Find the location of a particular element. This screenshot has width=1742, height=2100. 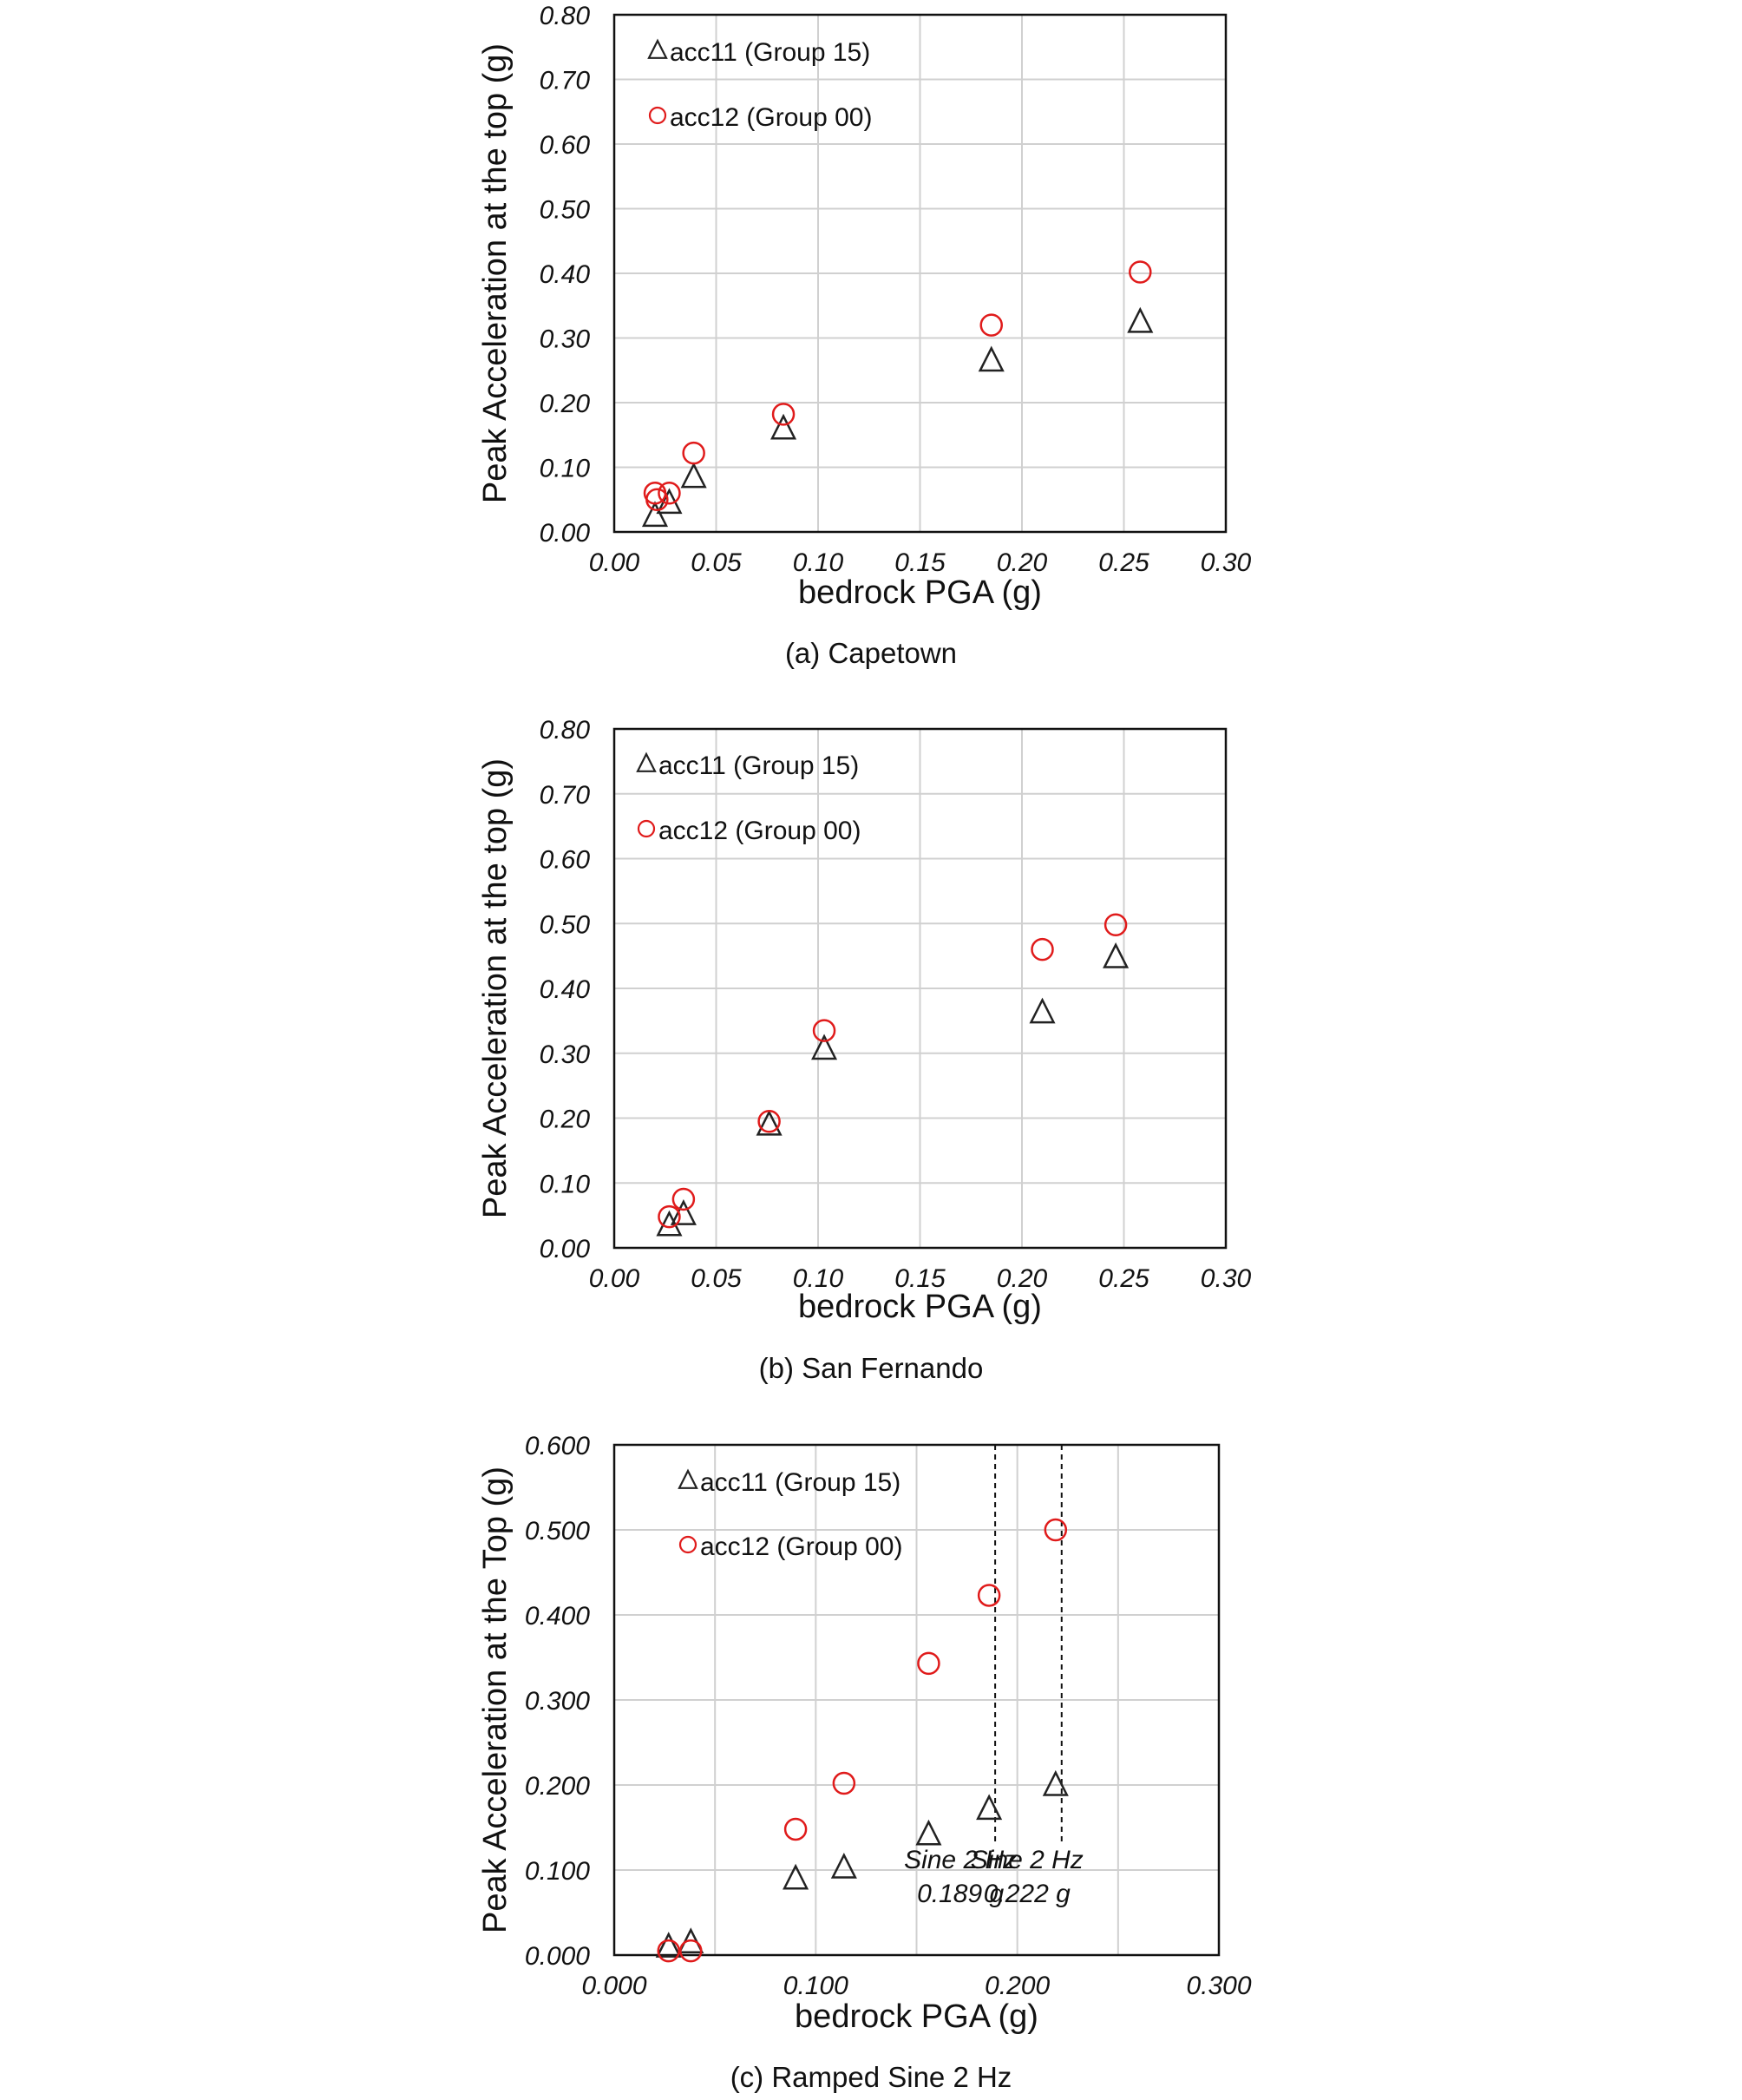

y-tick-label: 0.500 is located at coordinates (558, 1531).